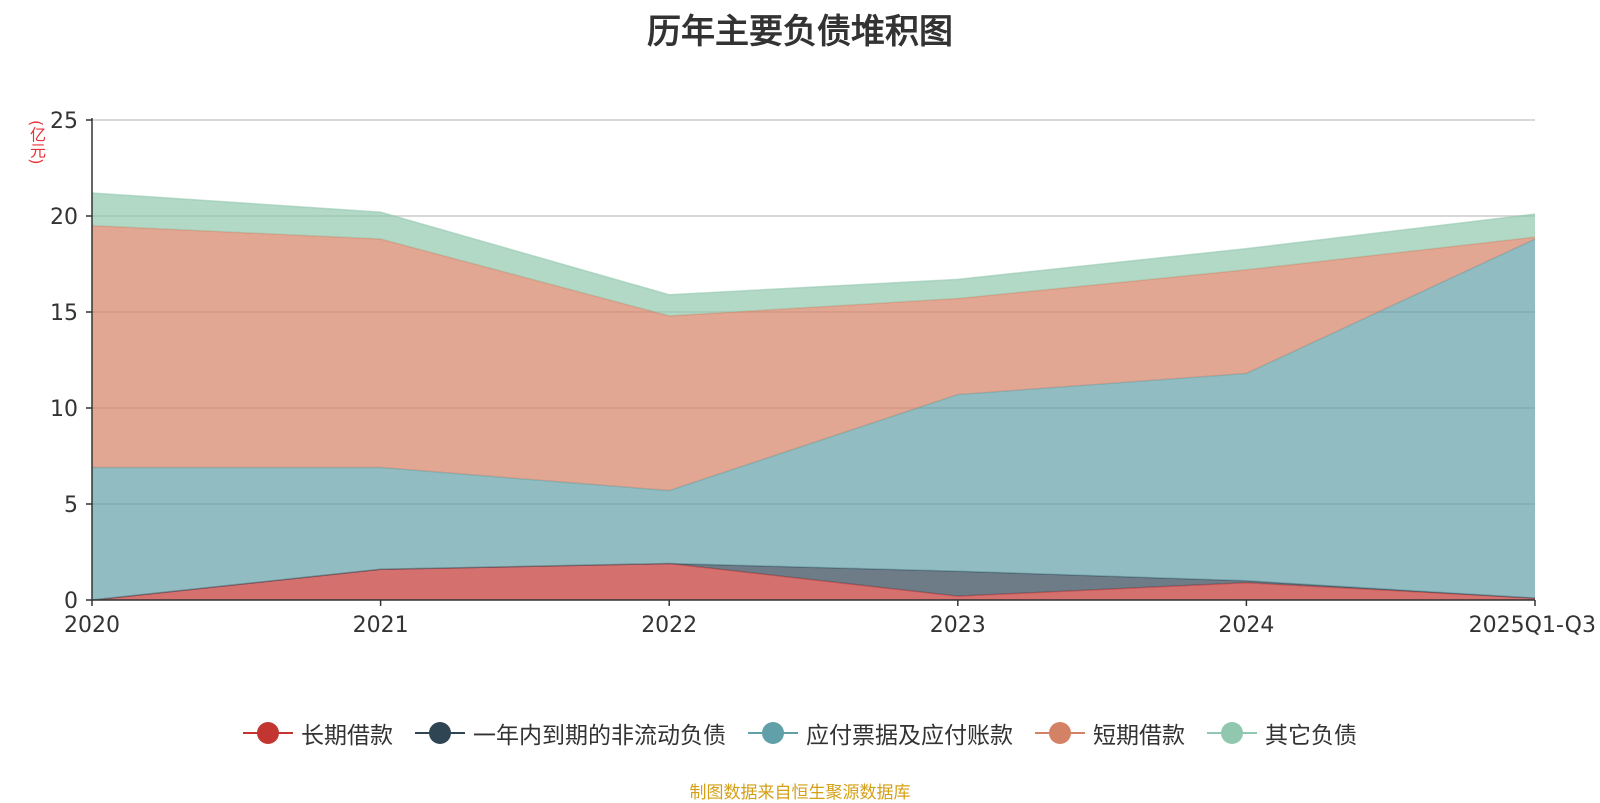 This screenshot has height=803, width=1600. What do you see at coordinates (800, 793) in the screenshot?
I see `source-note: 制图数据来自恒生聚源数据库` at bounding box center [800, 793].